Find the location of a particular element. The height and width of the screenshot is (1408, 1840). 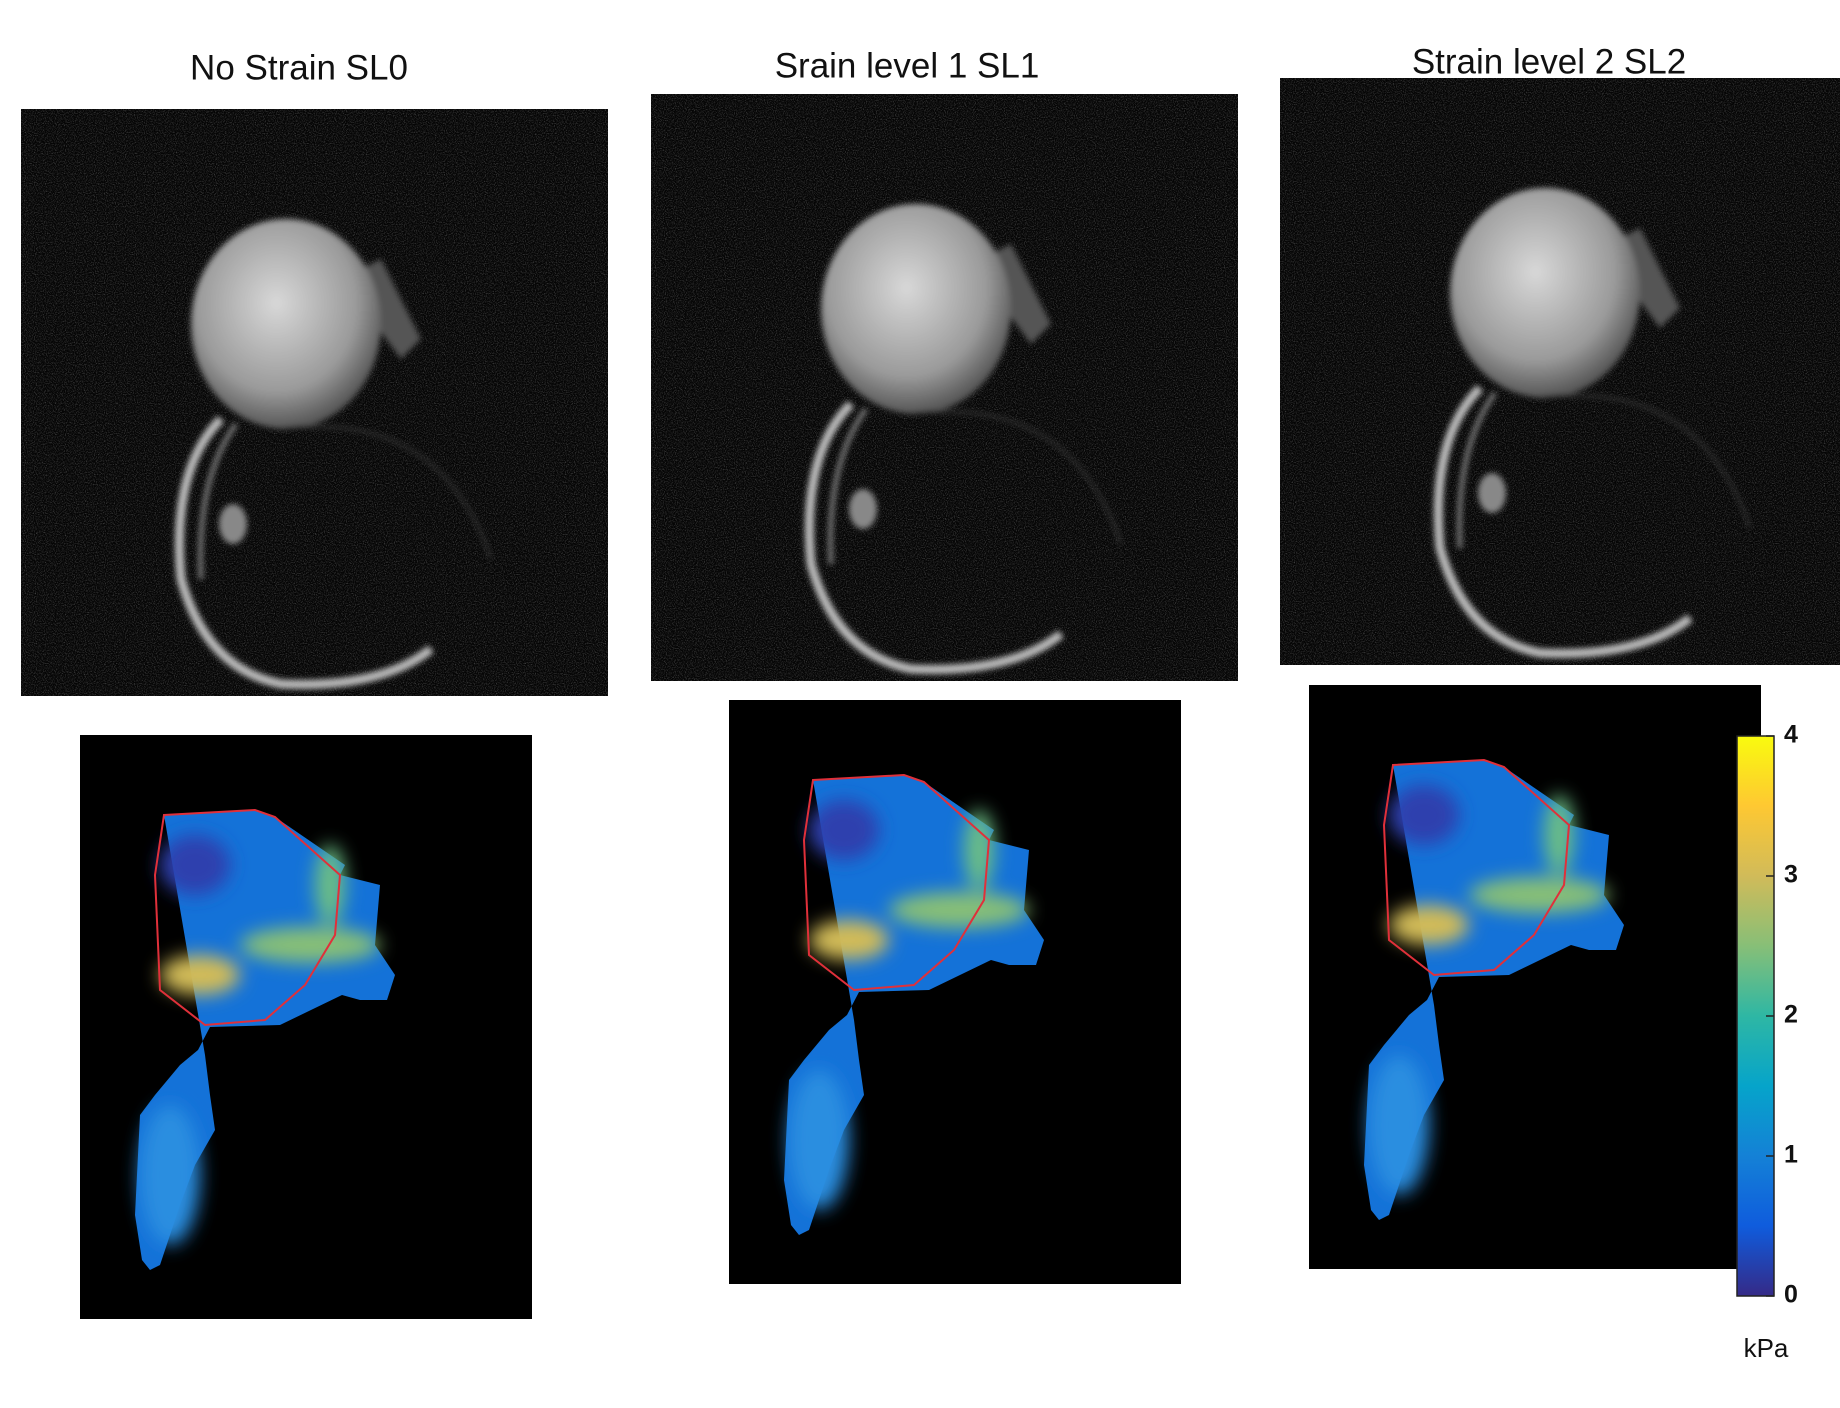

colorbar-tick-label: 1 is located at coordinates (1791, 1155).